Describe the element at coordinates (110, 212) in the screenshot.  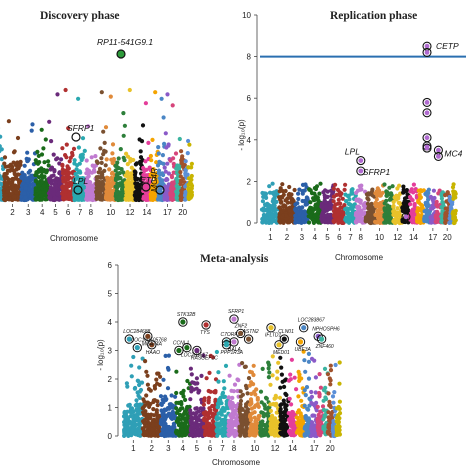
I see `discovery-x-tick-label: 10` at that location.